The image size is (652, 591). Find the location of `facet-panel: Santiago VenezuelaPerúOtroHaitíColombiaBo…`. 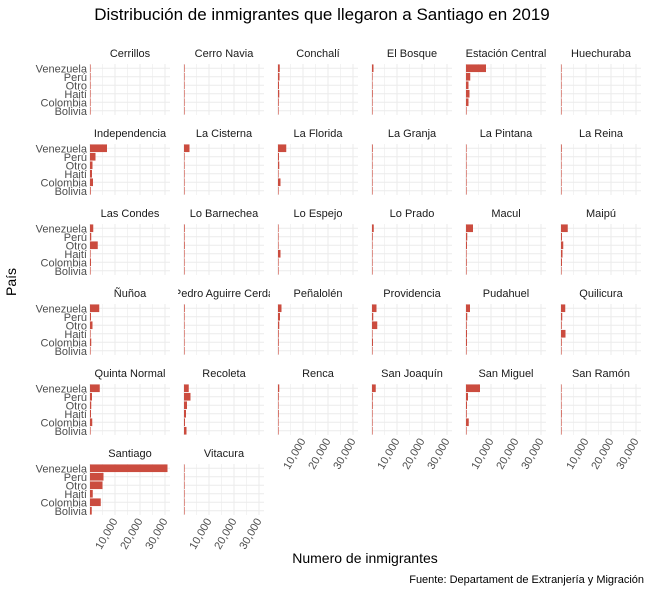

facet-panel: Santiago VenezuelaPerúOtroHaitíColombiaBo… is located at coordinates (103, 500).